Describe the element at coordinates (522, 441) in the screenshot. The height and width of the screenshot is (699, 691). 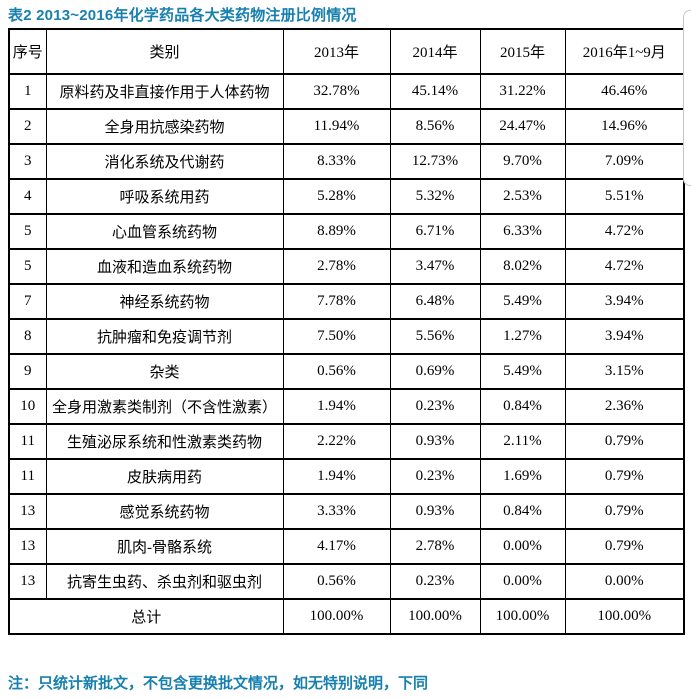
I see `value-cell: 2.11%` at that location.